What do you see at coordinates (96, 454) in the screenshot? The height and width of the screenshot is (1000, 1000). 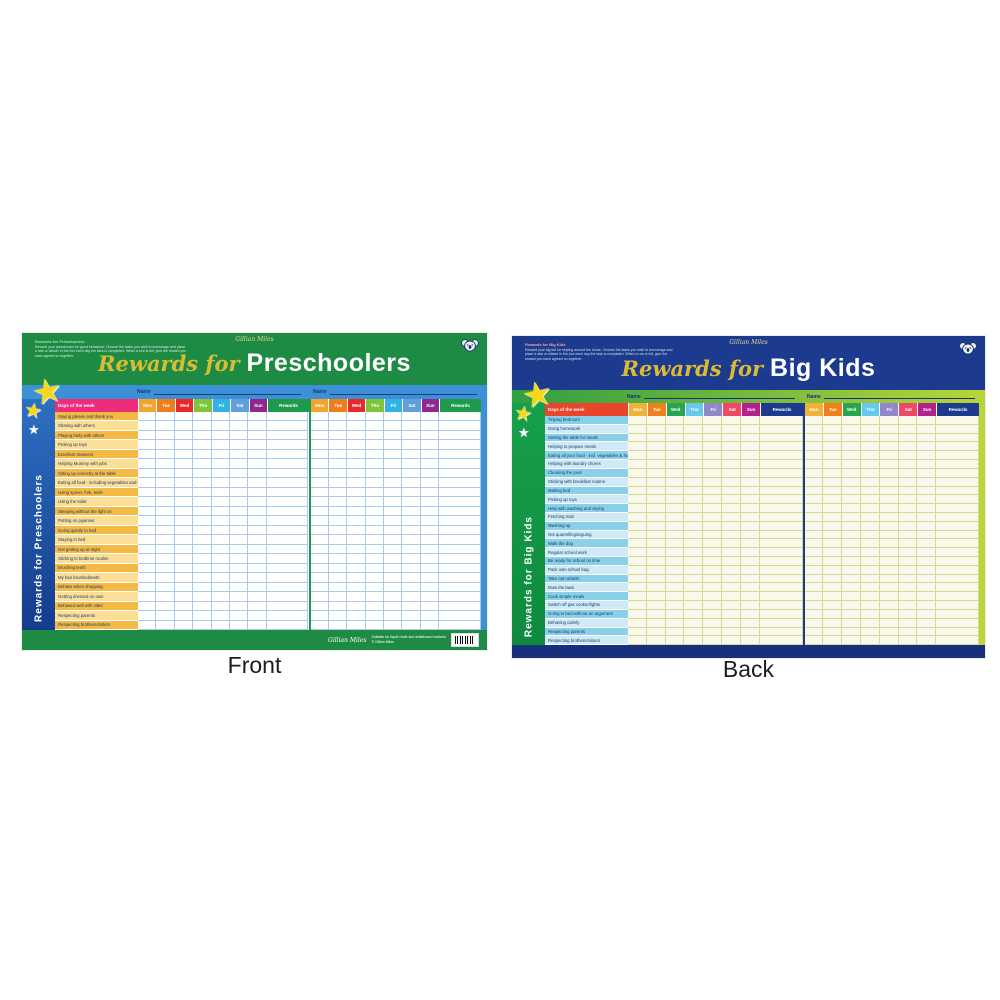 I see `row-label: Excellent manners` at bounding box center [96, 454].